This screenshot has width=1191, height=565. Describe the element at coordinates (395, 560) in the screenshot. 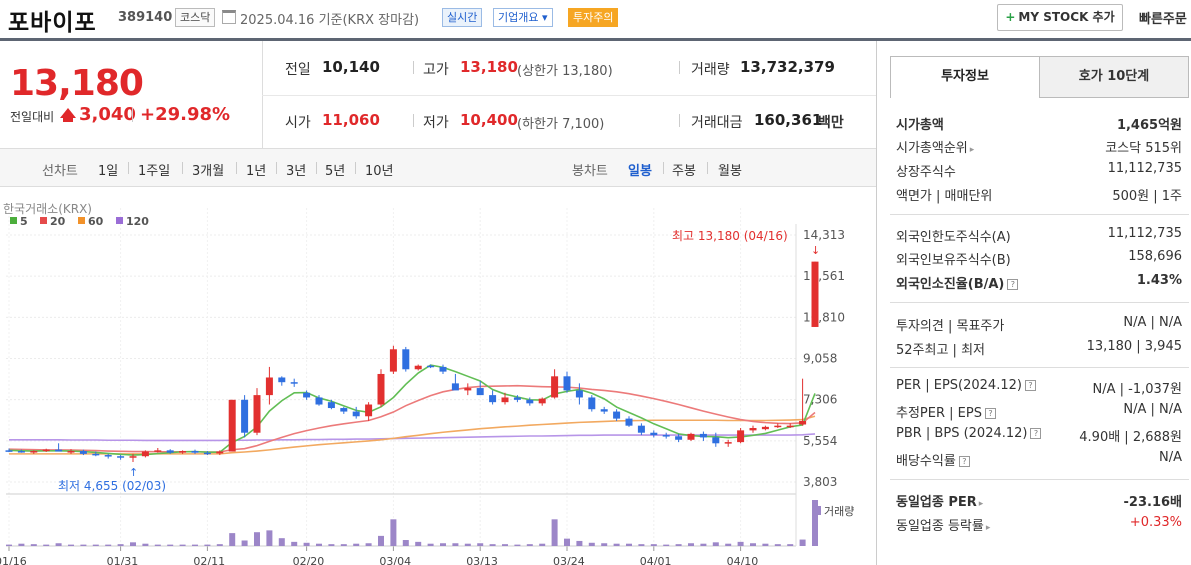

I see `x-tick-label: 03/04` at that location.